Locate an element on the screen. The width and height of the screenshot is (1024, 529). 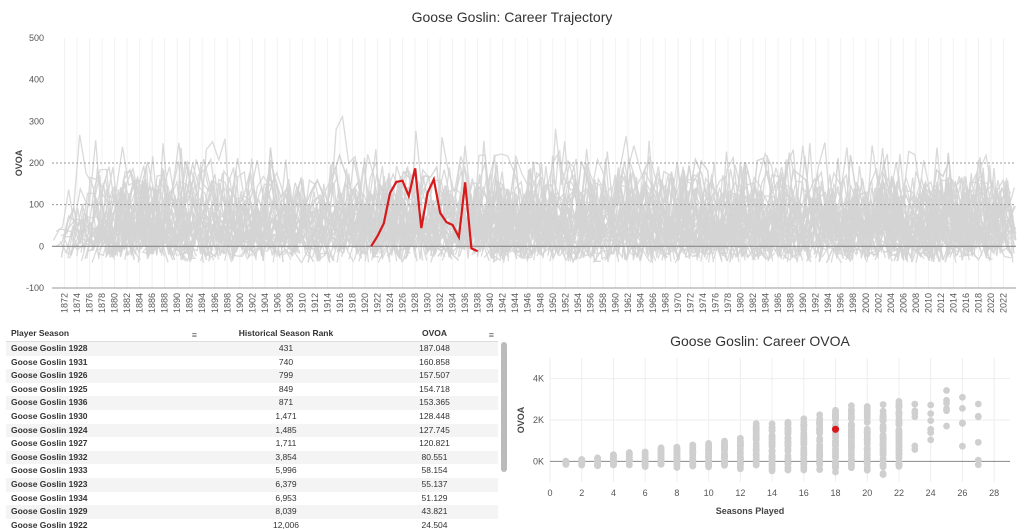
ovoa-cell: 58.154 is located at coordinates (434, 470).